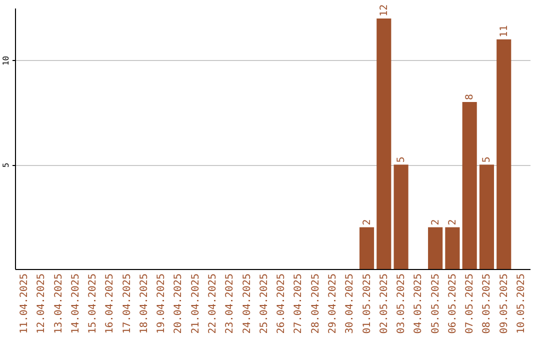 The width and height of the screenshot is (540, 340). Describe the element at coordinates (42, 304) in the screenshot. I see `x-tick-label: 12.04.2025` at that location.